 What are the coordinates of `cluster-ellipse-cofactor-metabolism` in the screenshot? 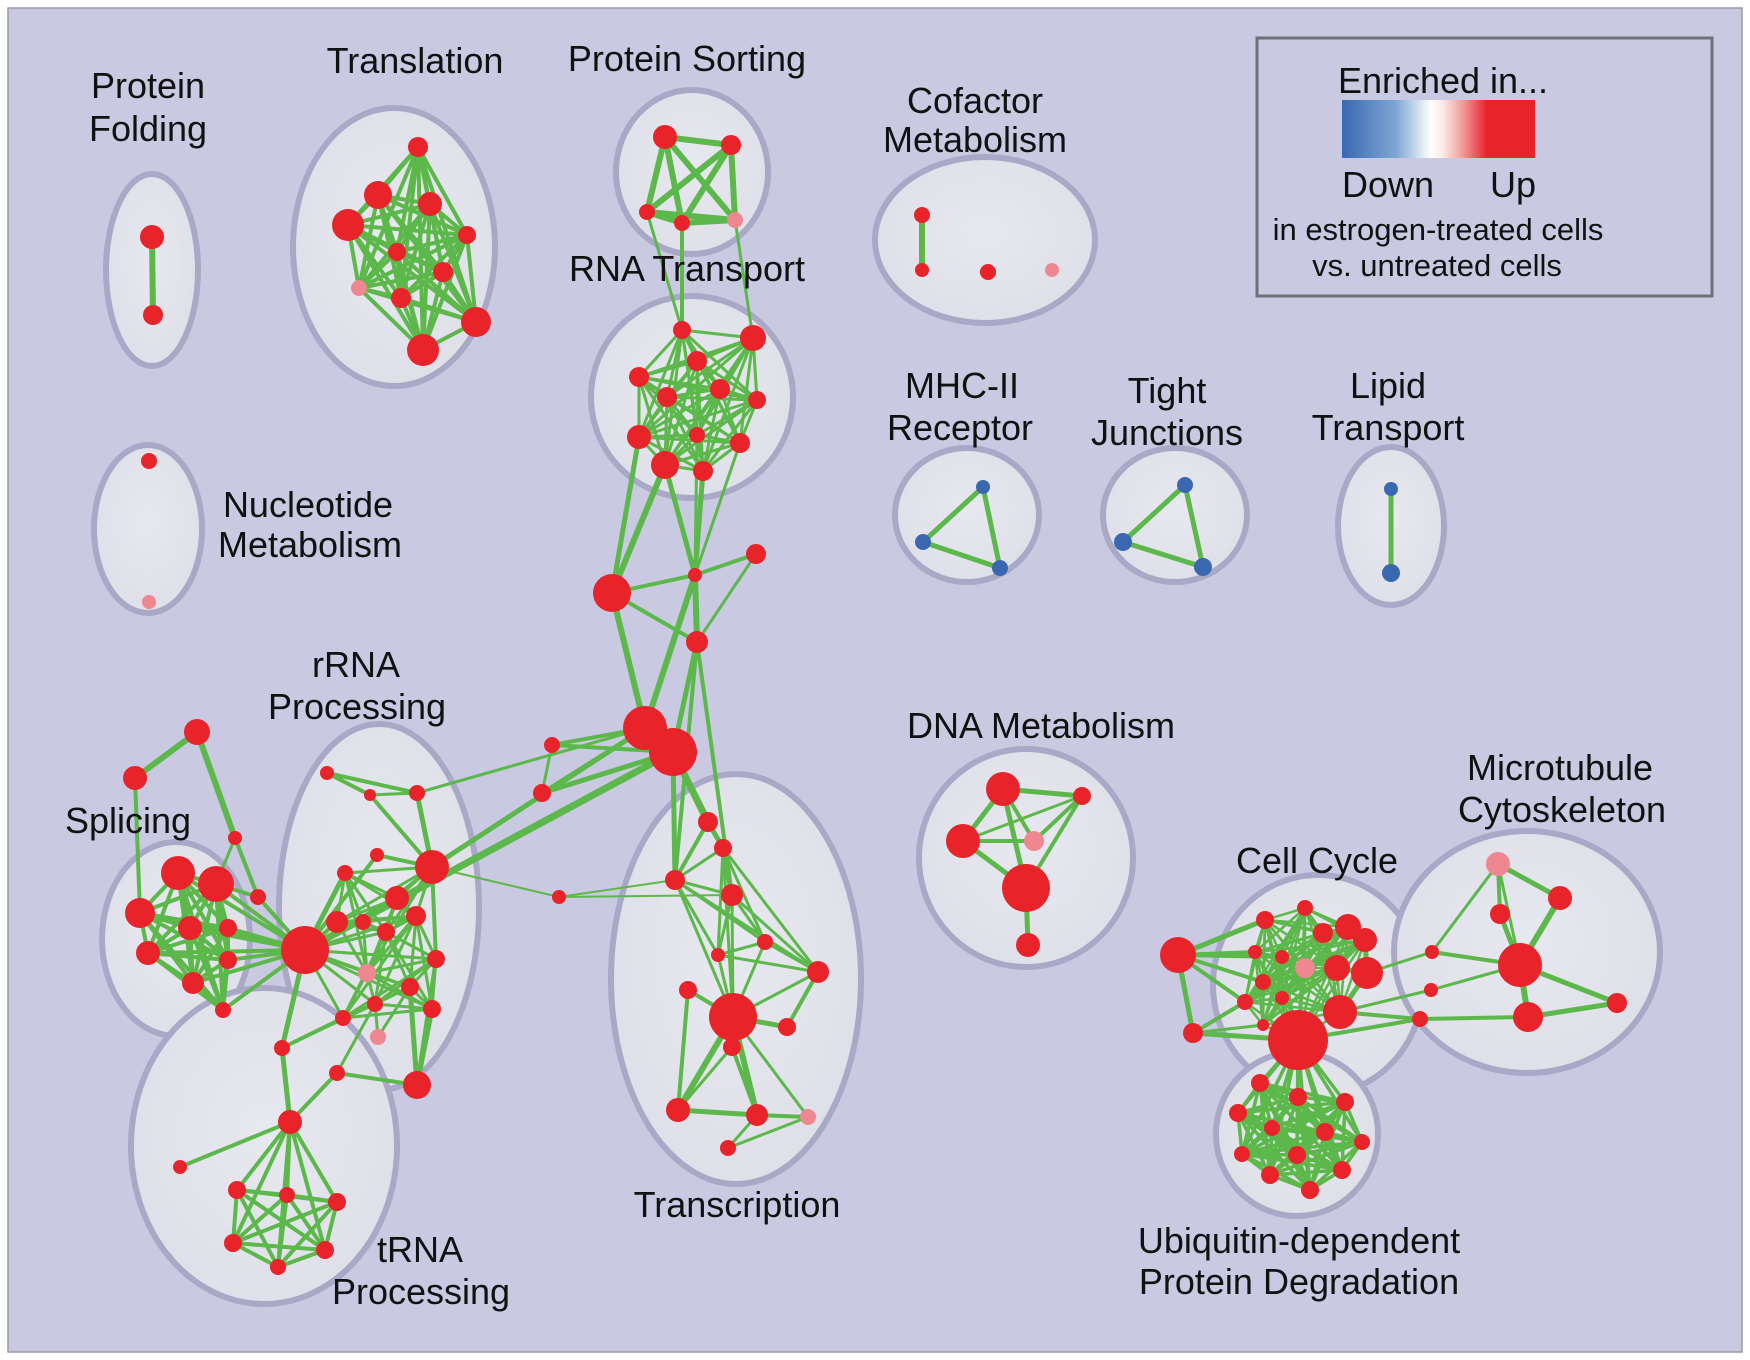 It's located at (985, 240).